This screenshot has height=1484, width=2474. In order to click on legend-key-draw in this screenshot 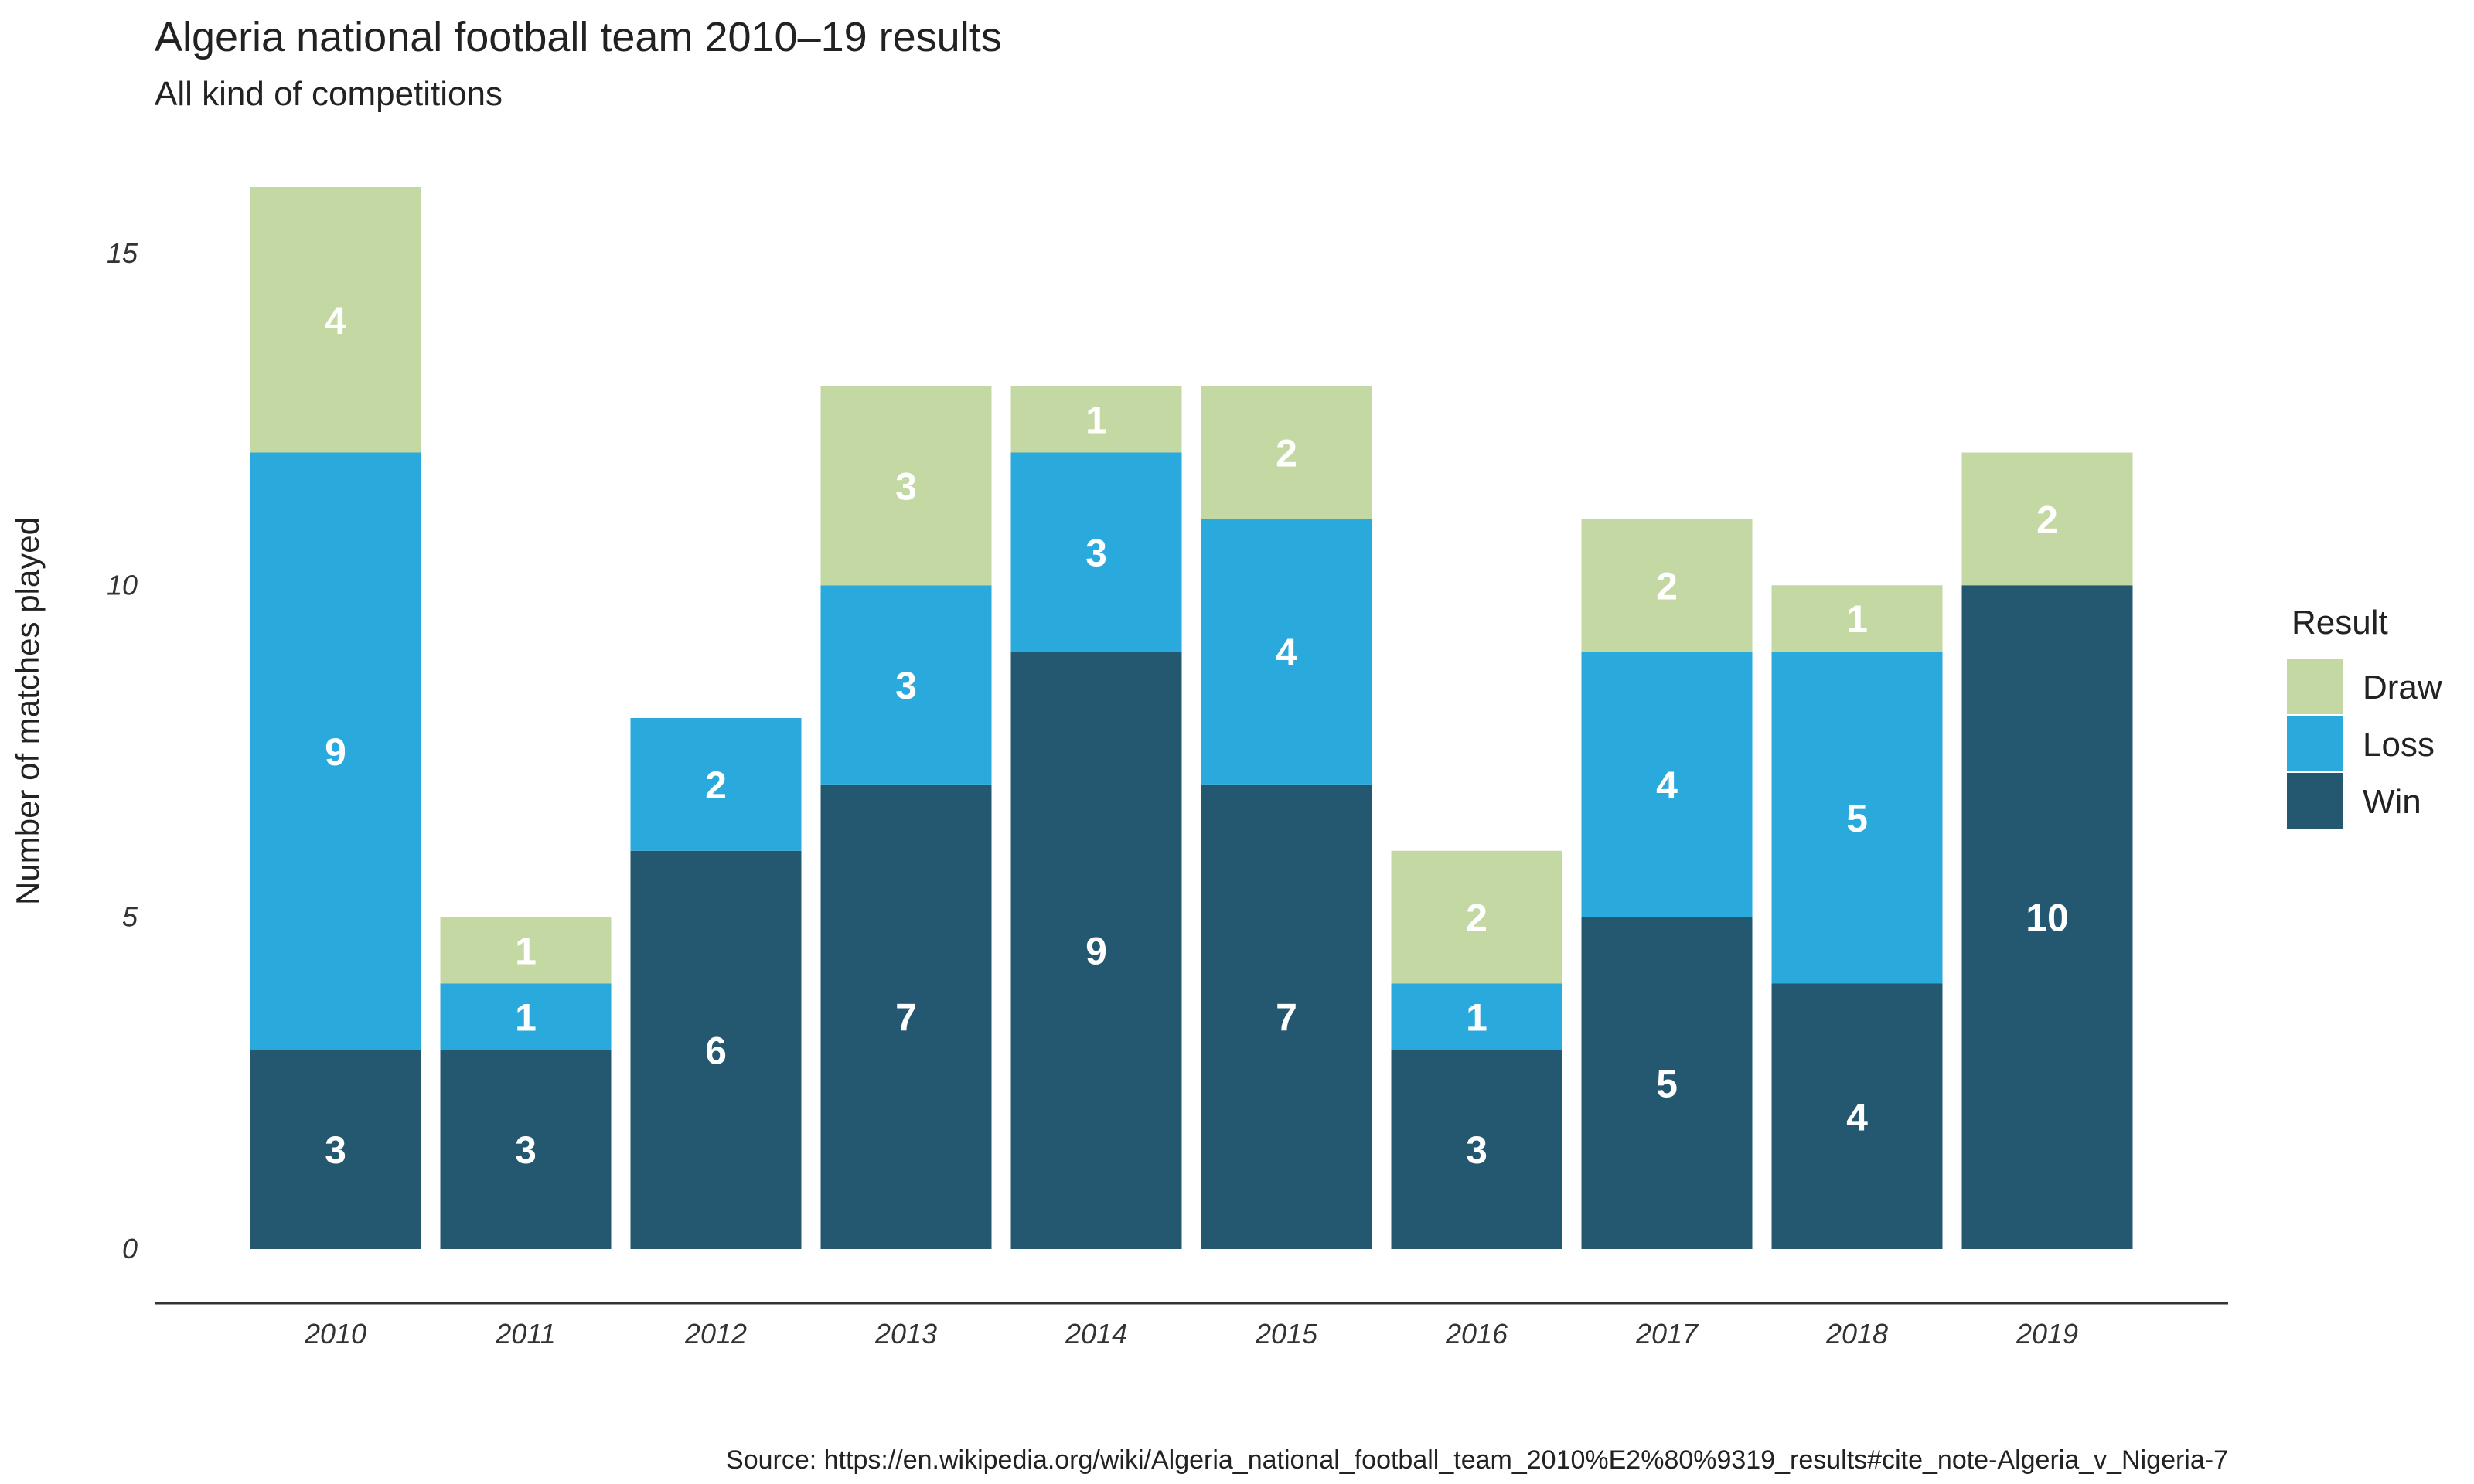, I will do `click(2315, 686)`.